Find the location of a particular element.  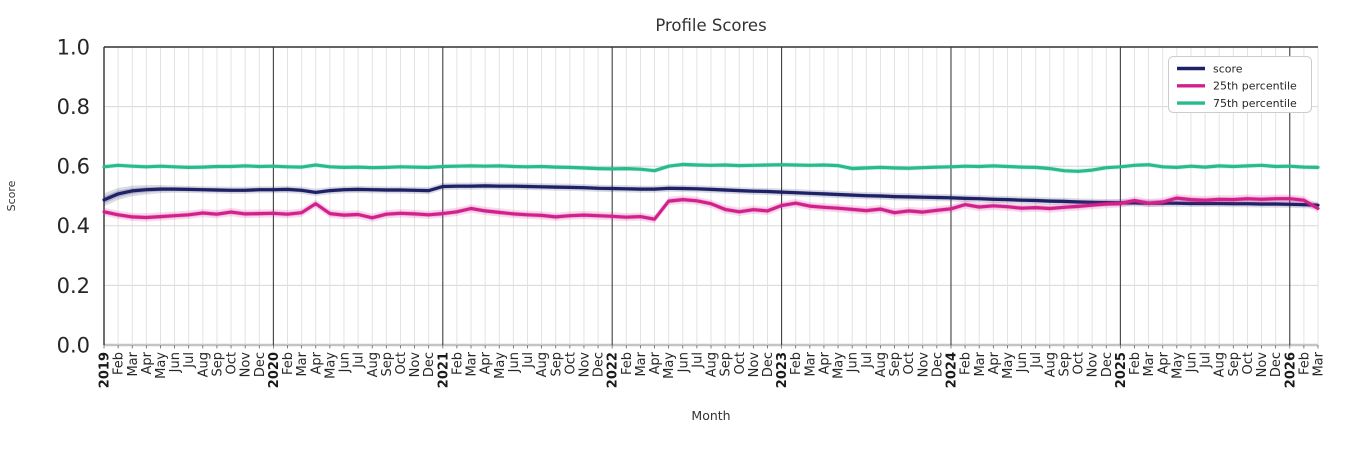

chart-title: Profile Scores is located at coordinates (710, 25).